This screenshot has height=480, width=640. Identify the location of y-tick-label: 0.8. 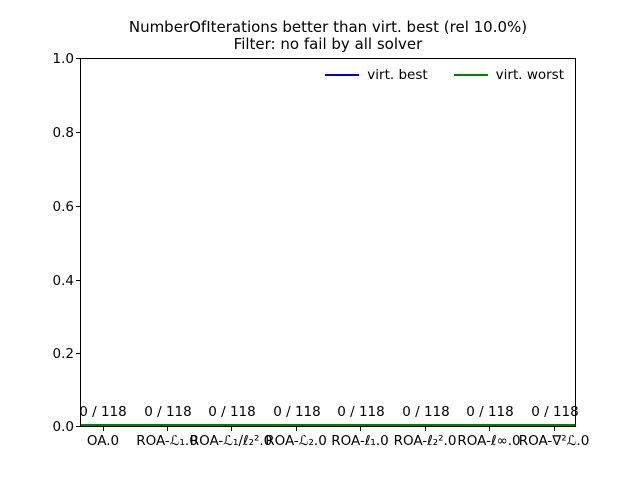
(63, 133).